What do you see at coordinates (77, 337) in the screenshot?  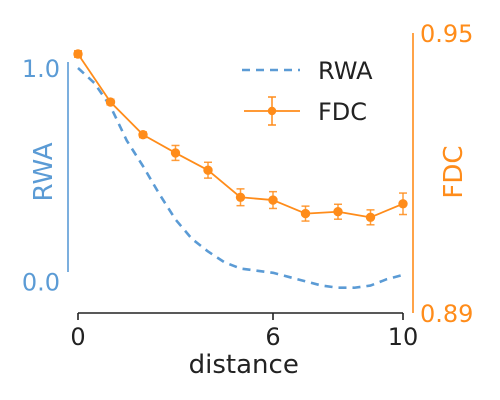 I see `x-tick-label: 0` at bounding box center [77, 337].